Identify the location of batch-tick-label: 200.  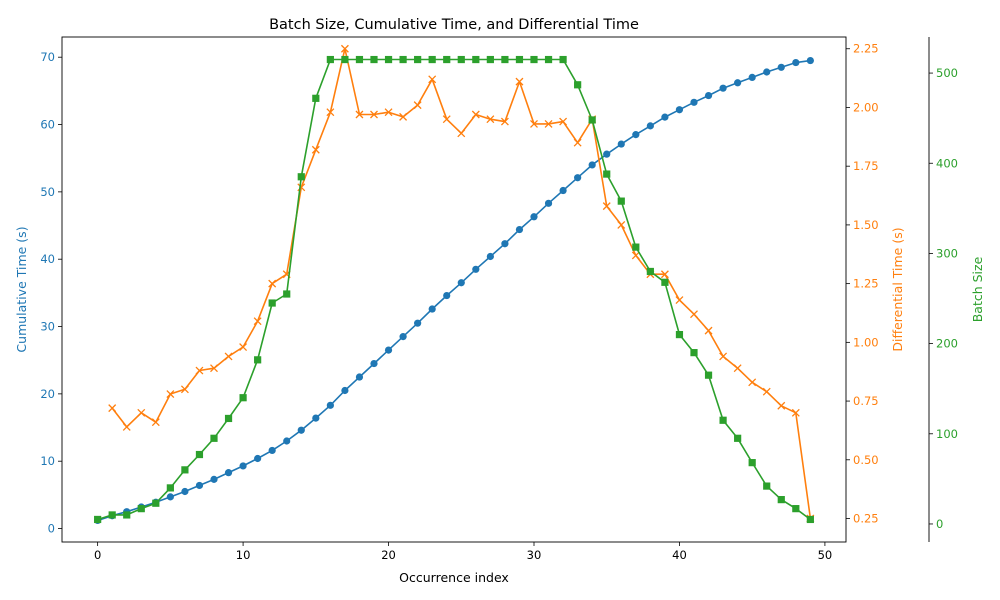
(947, 344).